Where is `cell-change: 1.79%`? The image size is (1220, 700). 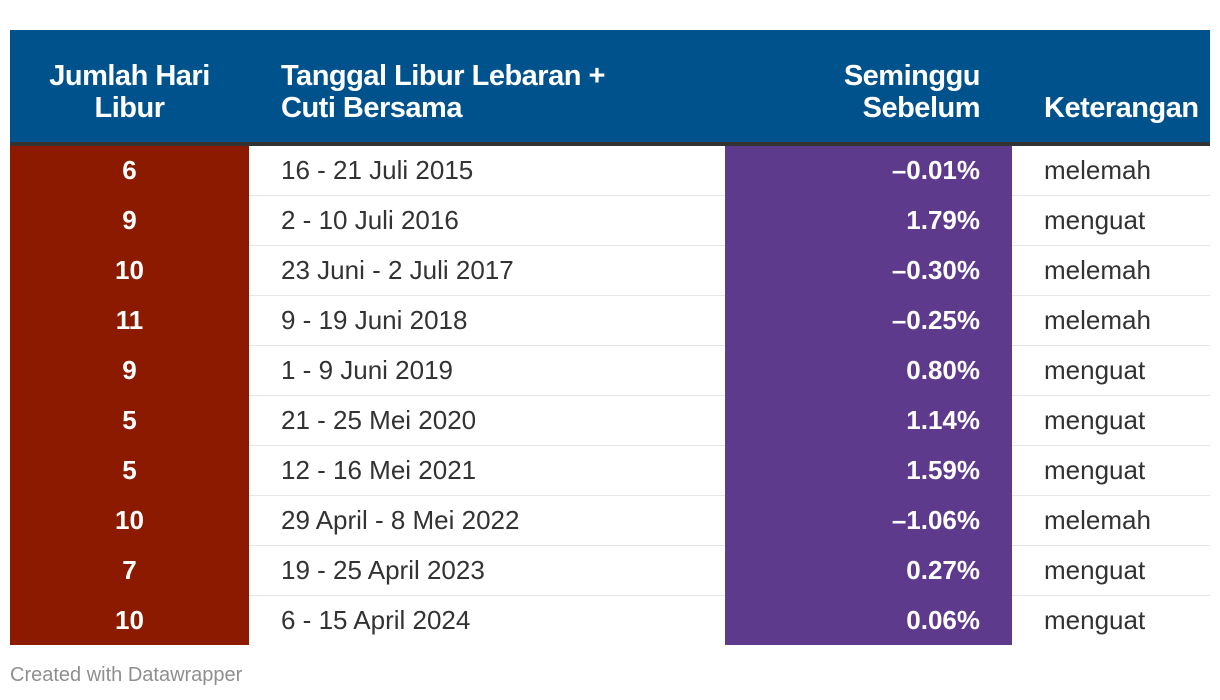 cell-change: 1.79% is located at coordinates (868, 220).